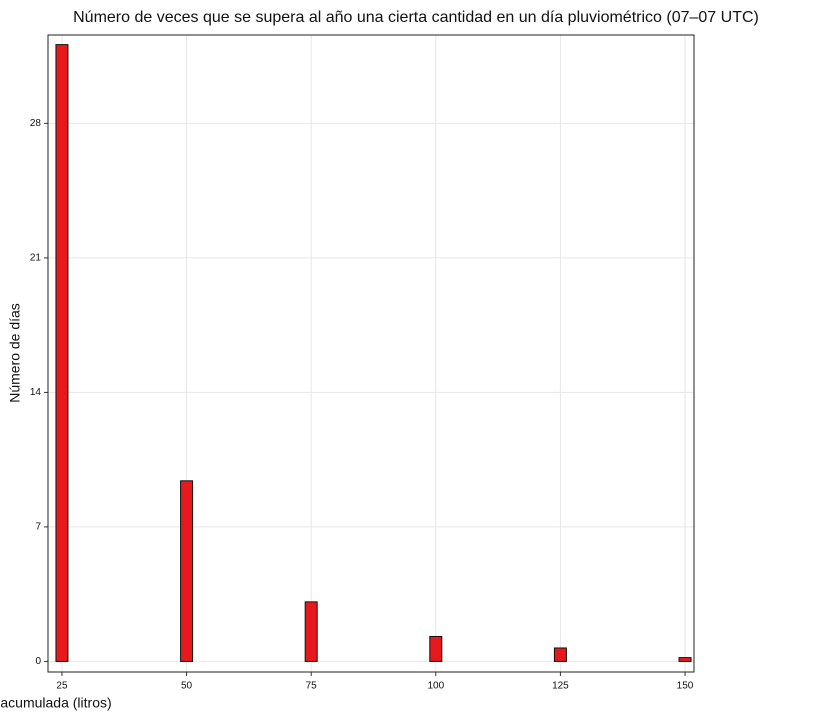 This screenshot has height=721, width=833. I want to click on x-tick-label: 150, so click(685, 686).